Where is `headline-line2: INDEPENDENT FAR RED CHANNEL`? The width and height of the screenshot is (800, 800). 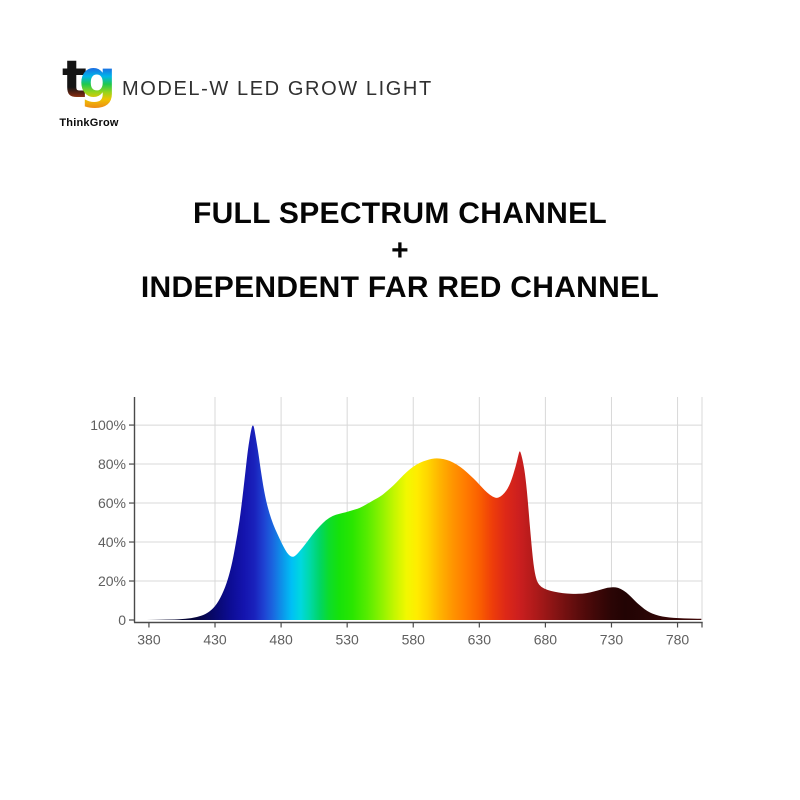
headline-line2: INDEPENDENT FAR RED CHANNEL is located at coordinates (400, 287).